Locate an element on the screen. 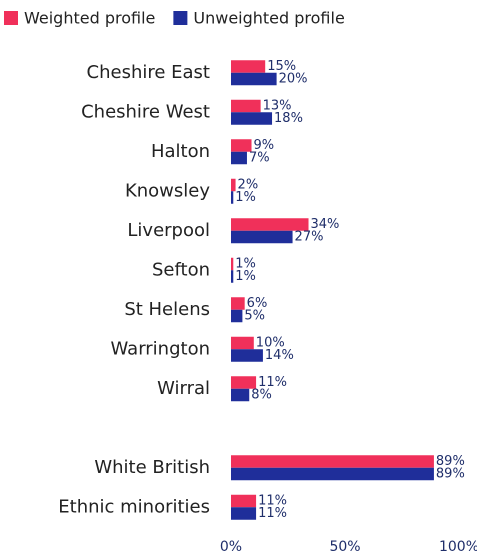  category-label: White British is located at coordinates (152, 467).